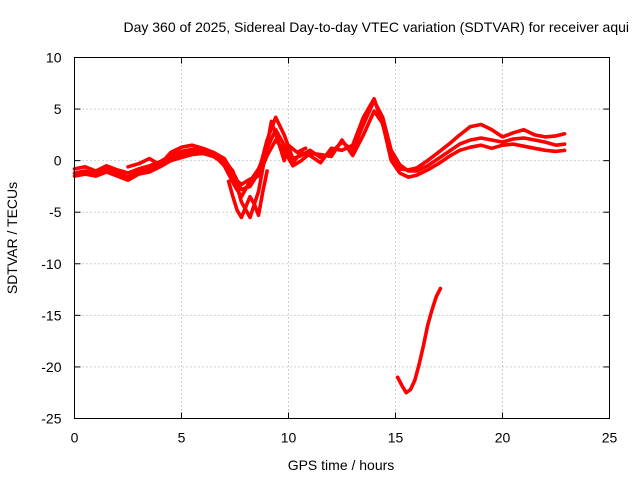 Image resolution: width=640 pixels, height=480 pixels. Describe the element at coordinates (396, 438) in the screenshot. I see `x-tick-label: 15` at that location.